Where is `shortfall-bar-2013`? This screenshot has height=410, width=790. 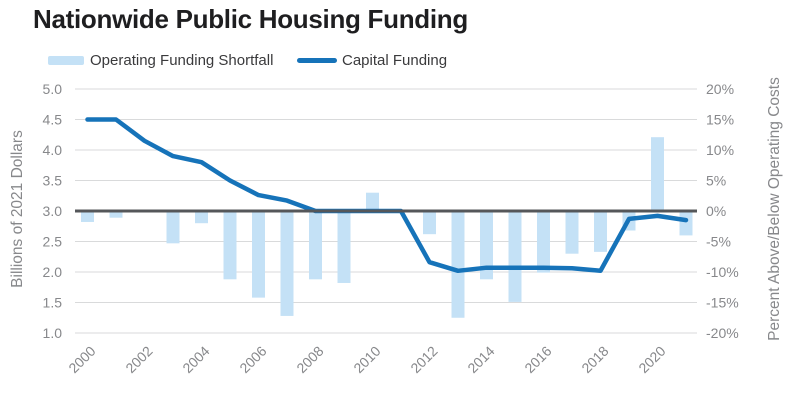 shortfall-bar-2013 is located at coordinates (458, 264).